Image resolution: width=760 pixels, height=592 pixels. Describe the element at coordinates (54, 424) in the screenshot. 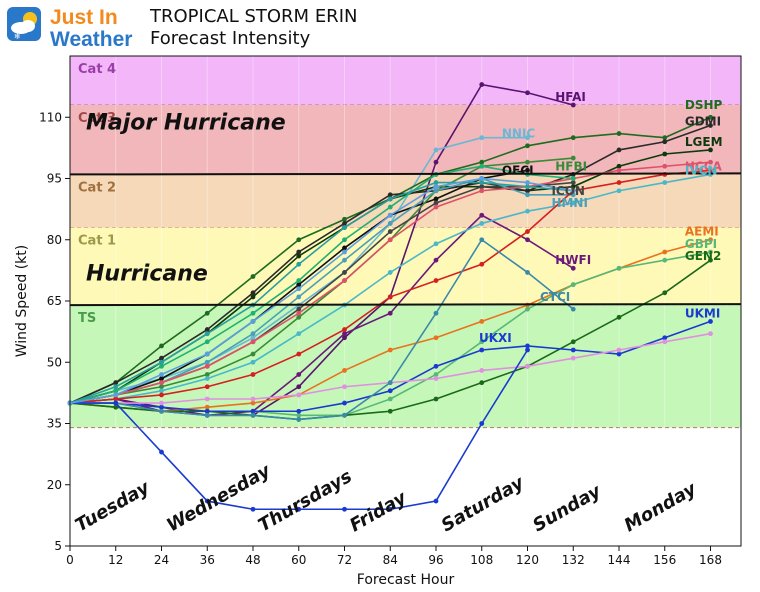

I see `y-tick-label: 35` at that location.